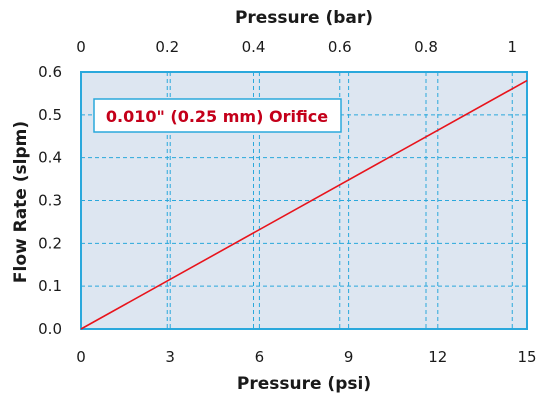  Describe the element at coordinates (50, 286) in the screenshot. I see `y-tick-label: 0.1` at that location.